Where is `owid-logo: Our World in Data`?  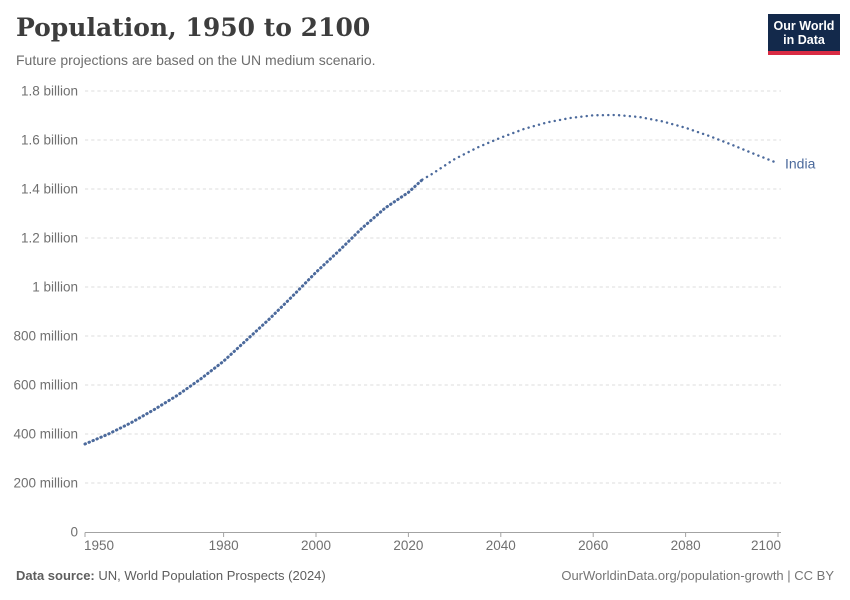 owid-logo: Our World in Data is located at coordinates (804, 34).